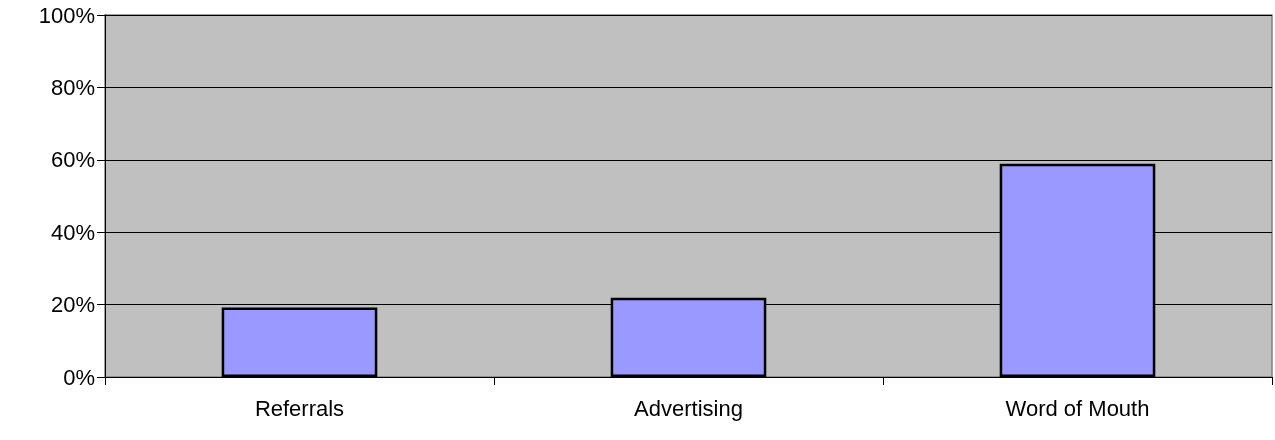 The width and height of the screenshot is (1275, 440). I want to click on y-tick-label: 60%, so click(72, 160).